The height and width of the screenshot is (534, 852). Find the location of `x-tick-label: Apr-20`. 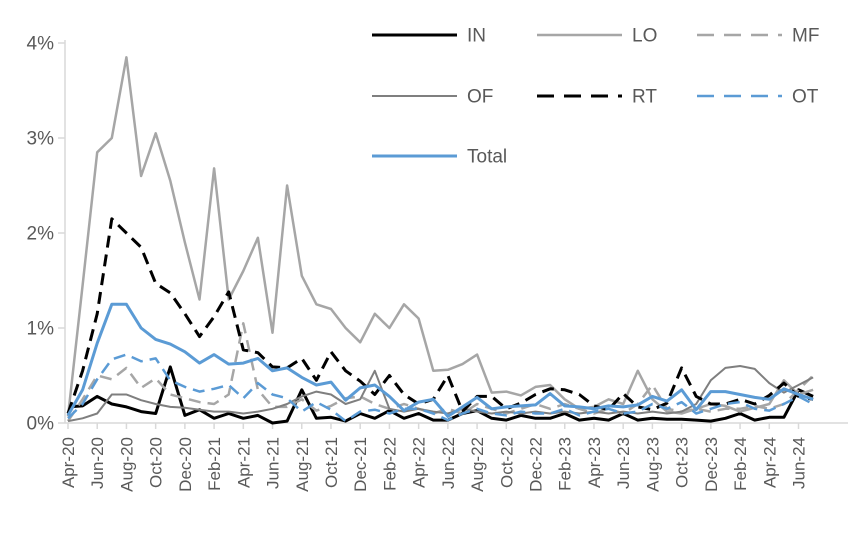

x-tick-label: Apr-20 is located at coordinates (68, 462).